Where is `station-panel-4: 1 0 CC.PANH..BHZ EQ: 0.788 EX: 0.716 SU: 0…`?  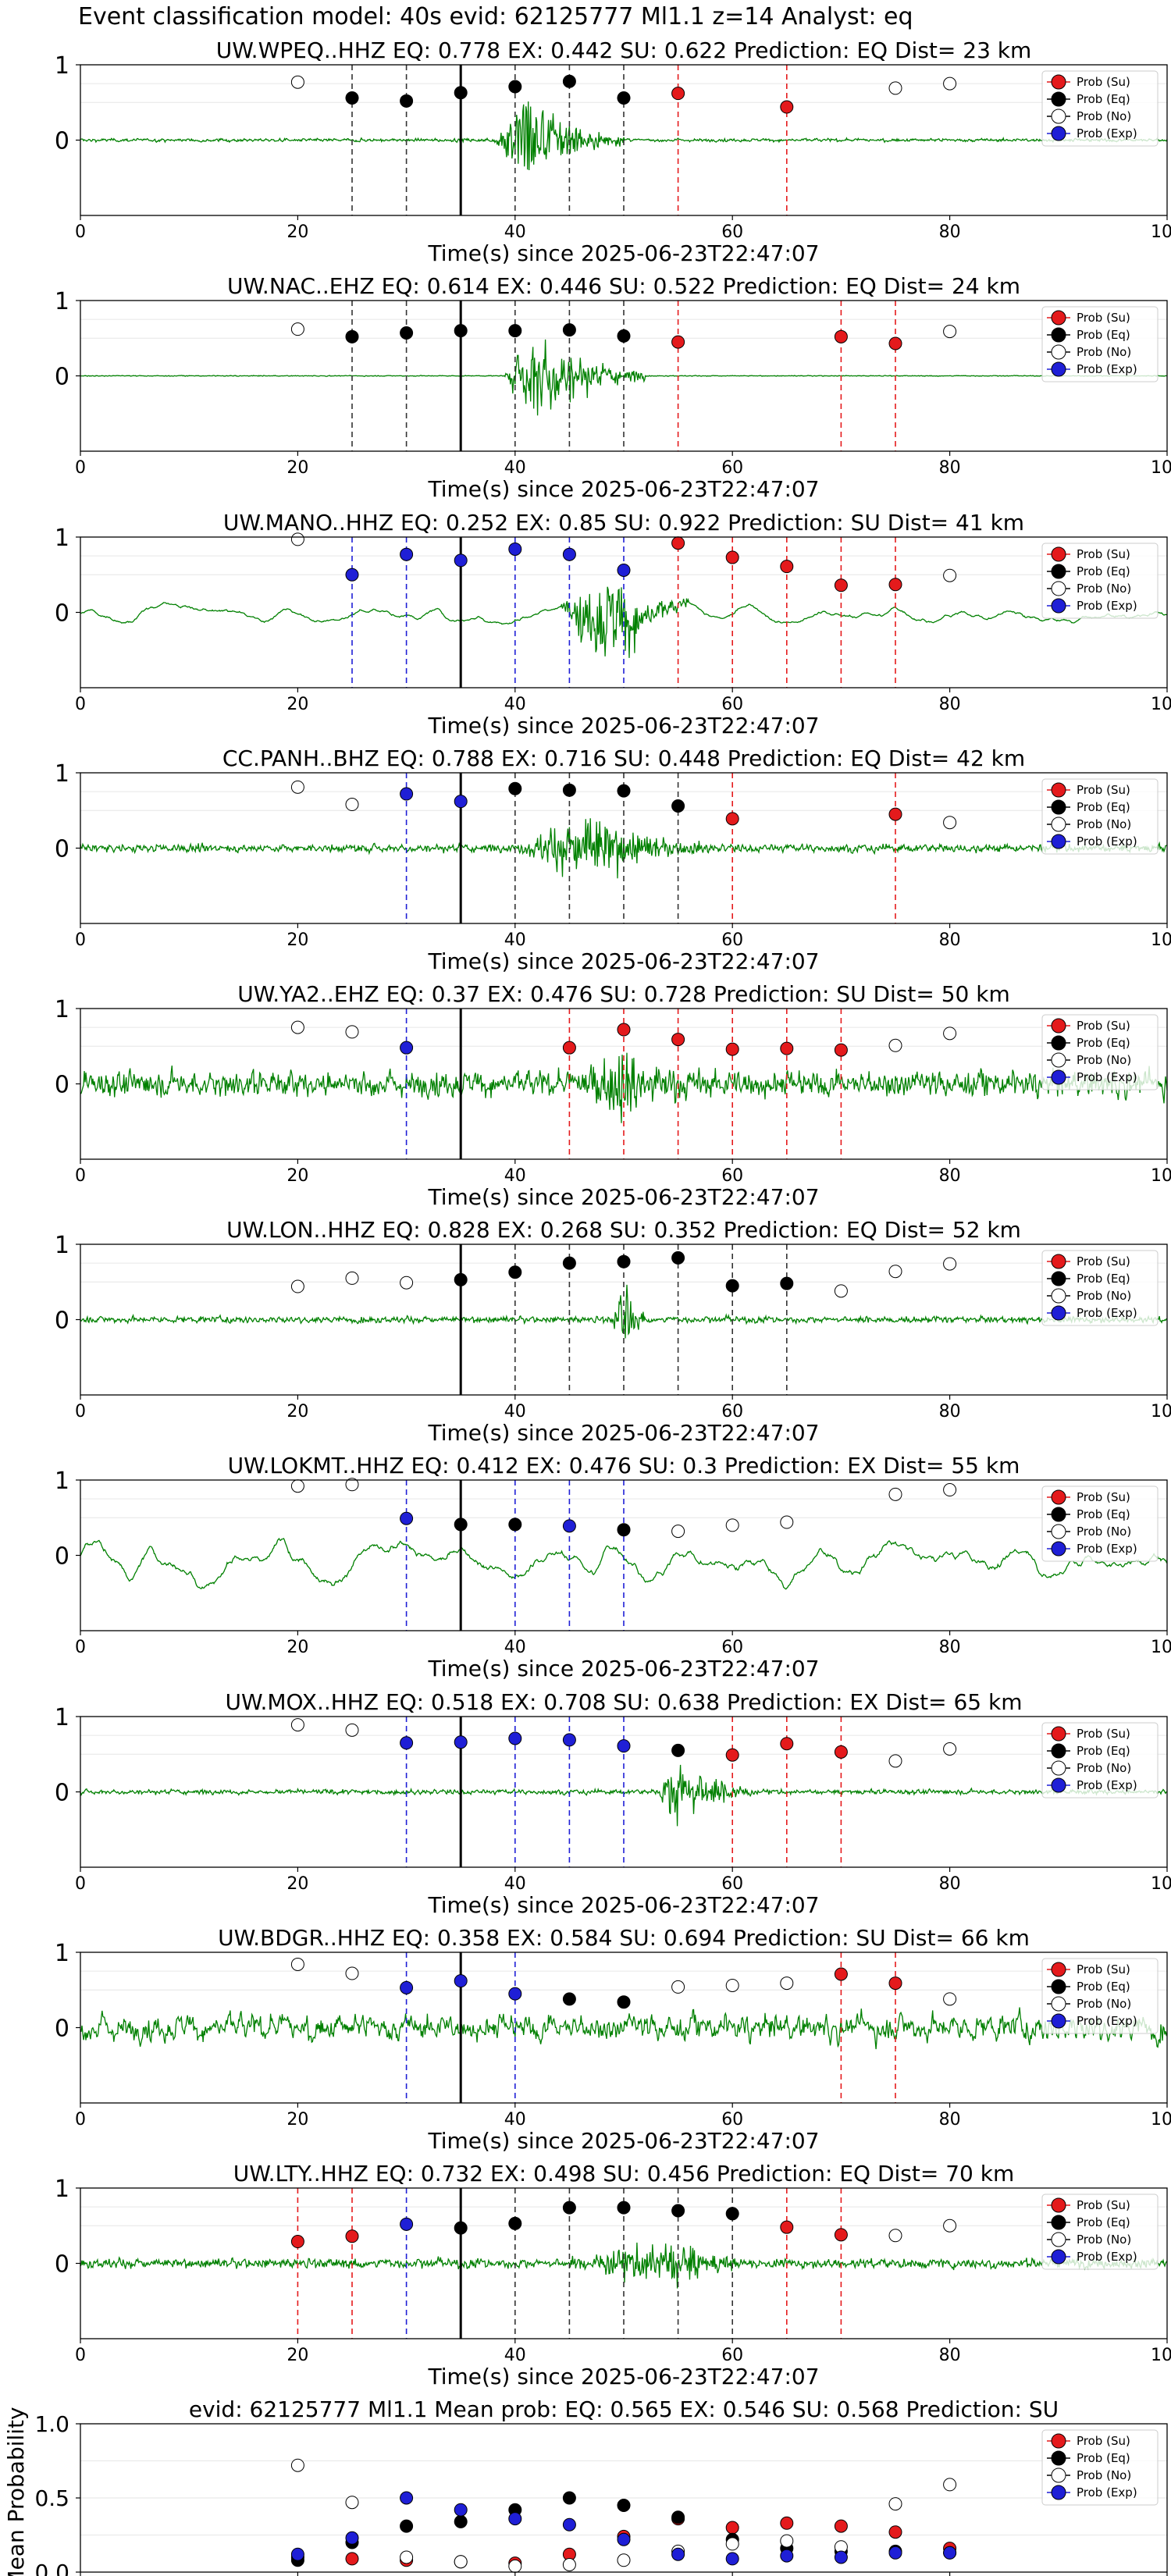 station-panel-4: 1 0 CC.PANH..BHZ EQ: 0.788 EX: 0.716 SU: 0… is located at coordinates (613, 859).